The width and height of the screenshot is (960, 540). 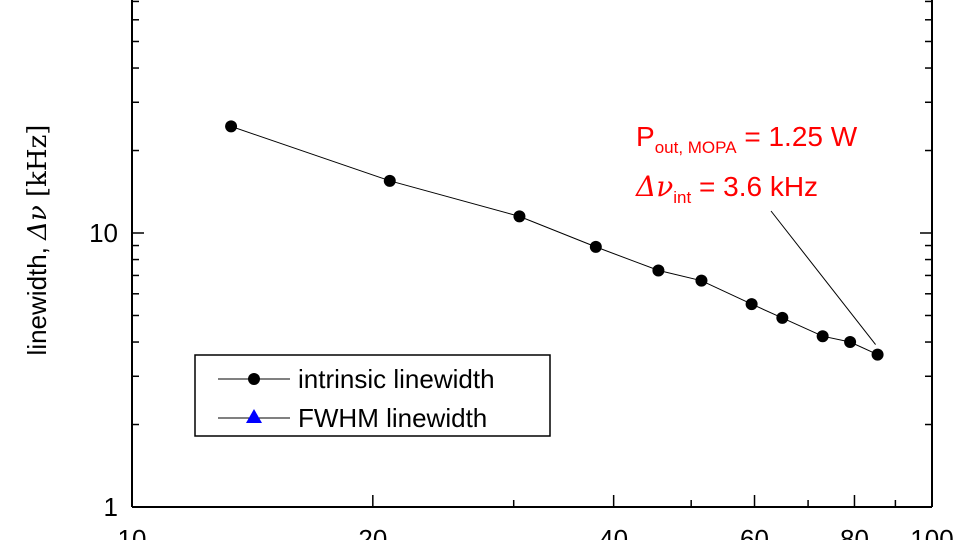 I want to click on legend: intrinsic linewidth FWHM linewidth, so click(x=372, y=395).